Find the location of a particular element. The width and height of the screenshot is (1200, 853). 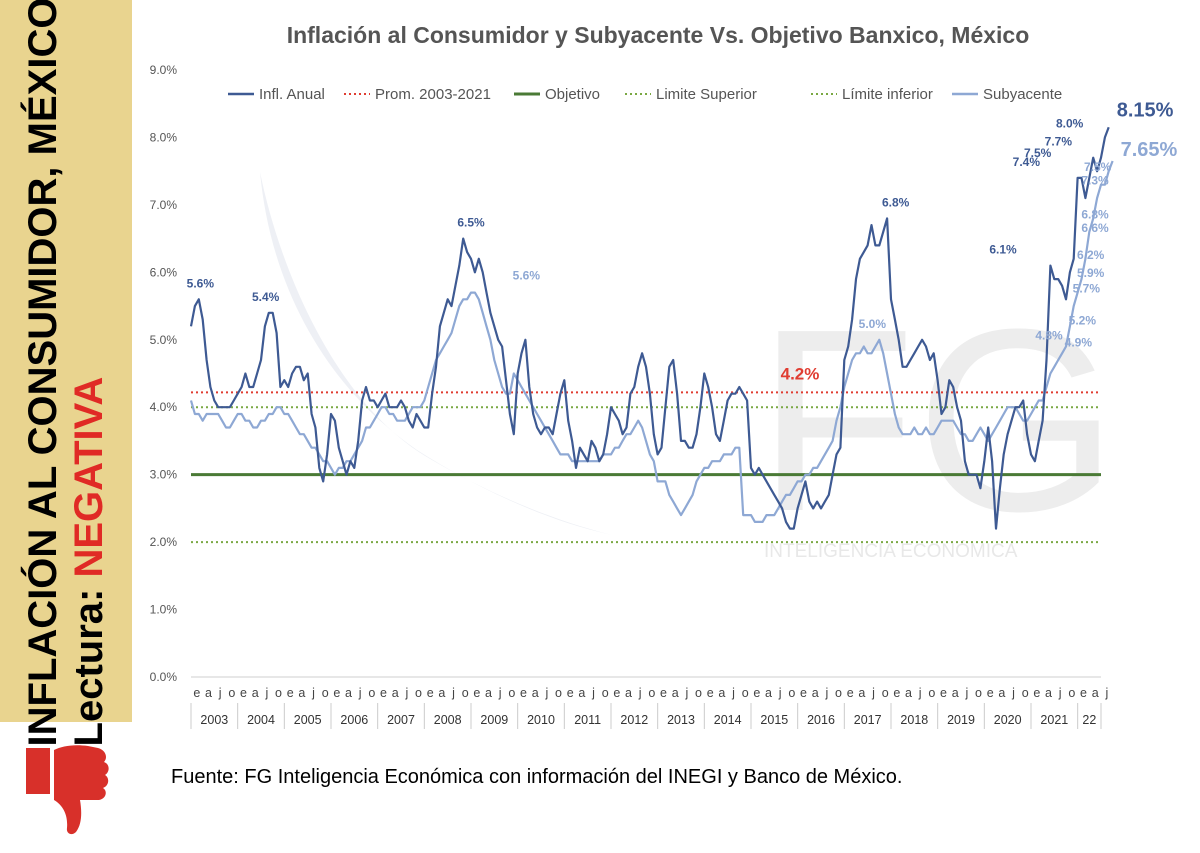

x-tick-year: 2021 is located at coordinates (1054, 720).